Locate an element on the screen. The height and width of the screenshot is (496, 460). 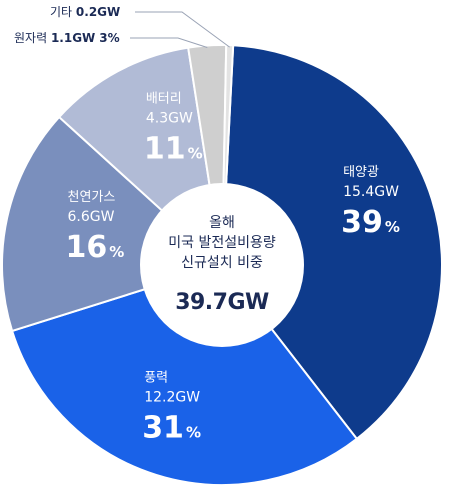
center-label-line: 올해 is located at coordinates (222, 223).